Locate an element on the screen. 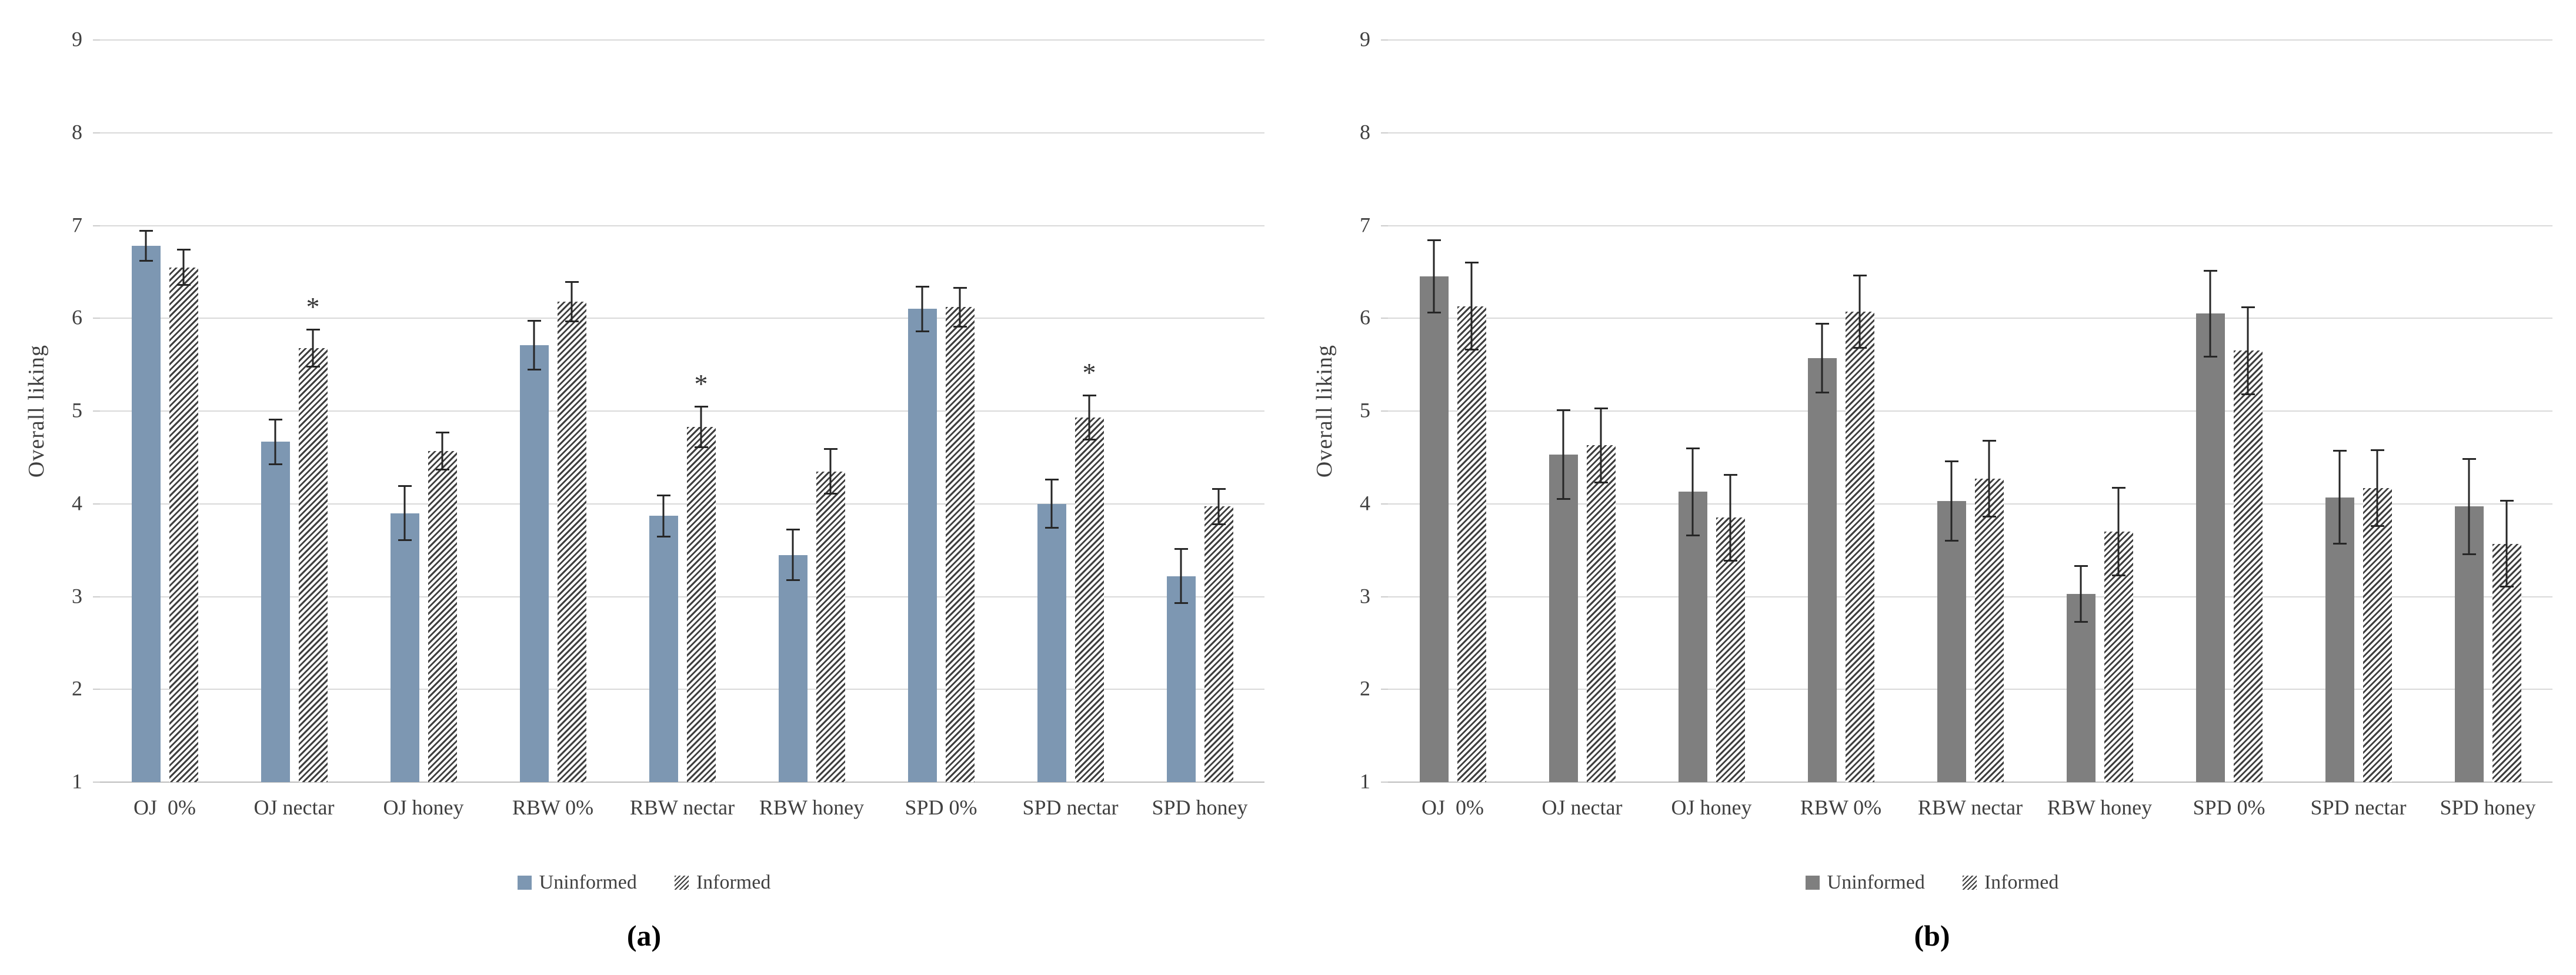  y-tick-label: 7 is located at coordinates (77, 224).